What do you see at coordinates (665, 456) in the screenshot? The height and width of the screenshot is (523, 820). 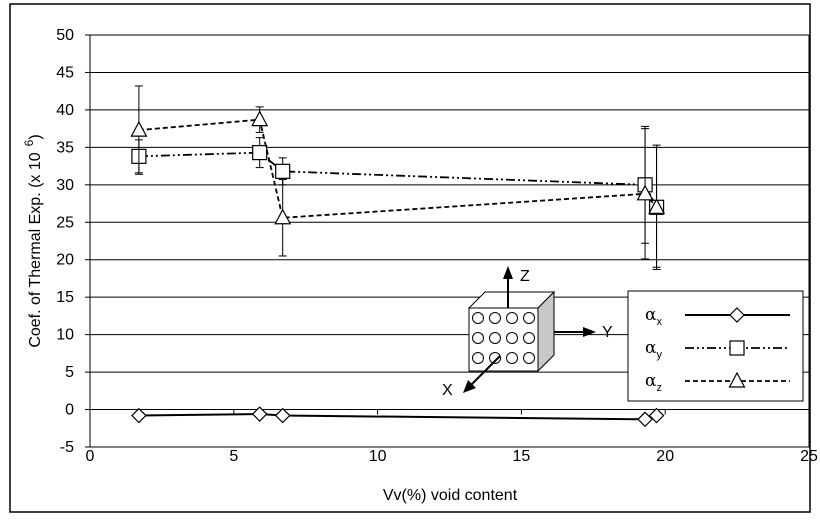 I see `x-tick-label: 20` at bounding box center [665, 456].